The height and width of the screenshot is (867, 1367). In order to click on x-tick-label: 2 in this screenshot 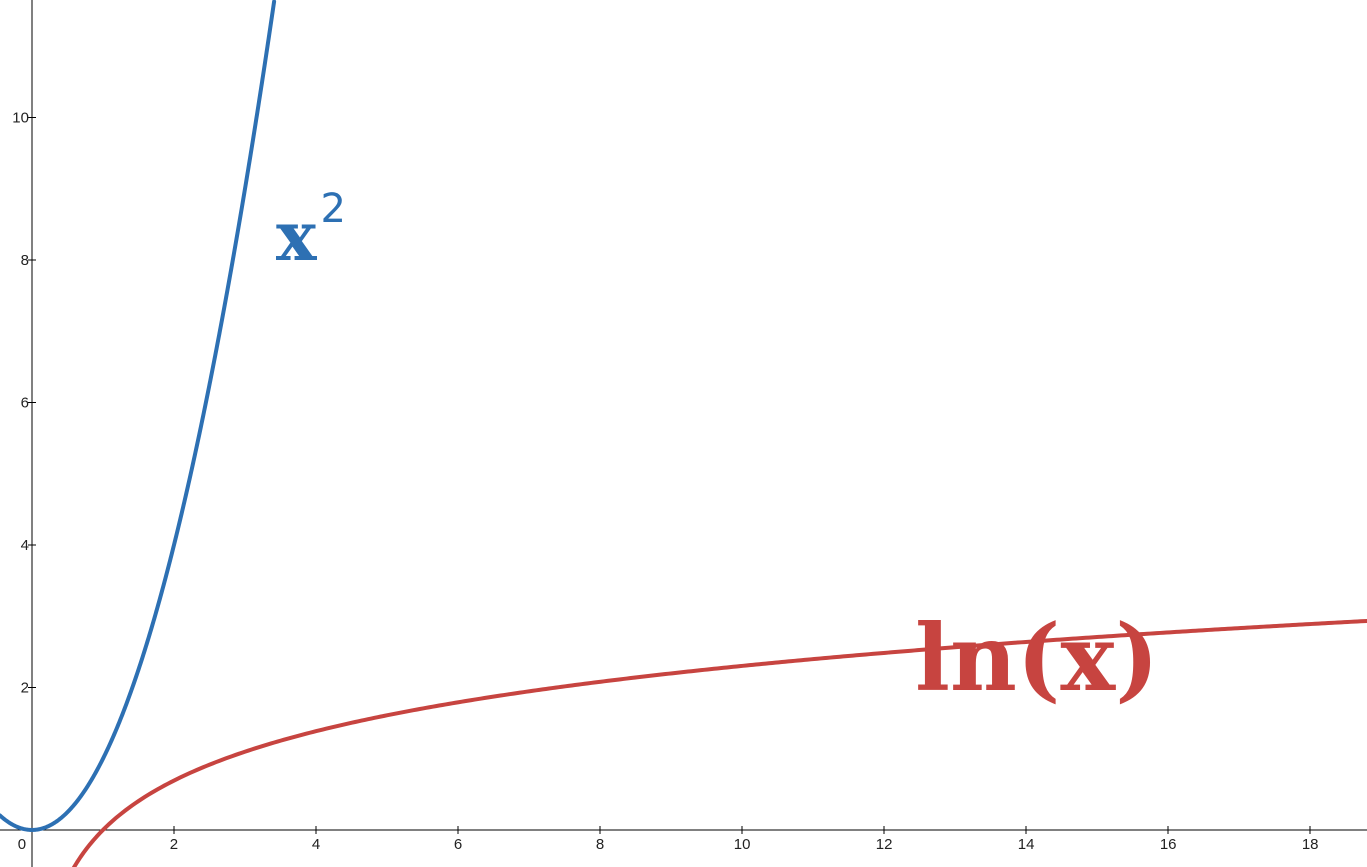, I will do `click(174, 844)`.